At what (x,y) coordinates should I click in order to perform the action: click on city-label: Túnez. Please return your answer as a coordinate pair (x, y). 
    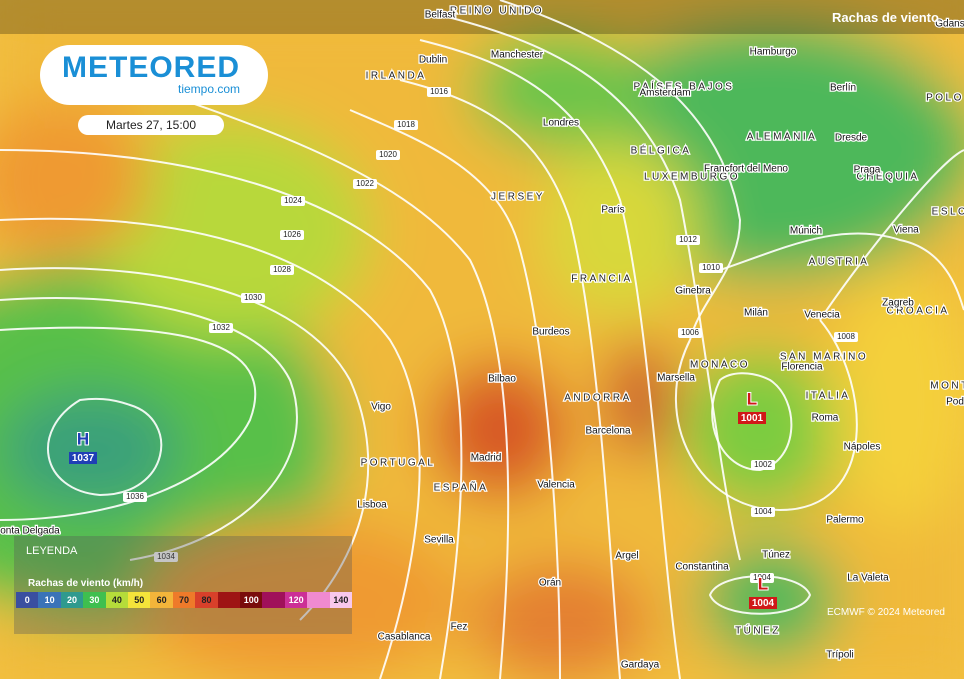
    Looking at the image, I should click on (776, 555).